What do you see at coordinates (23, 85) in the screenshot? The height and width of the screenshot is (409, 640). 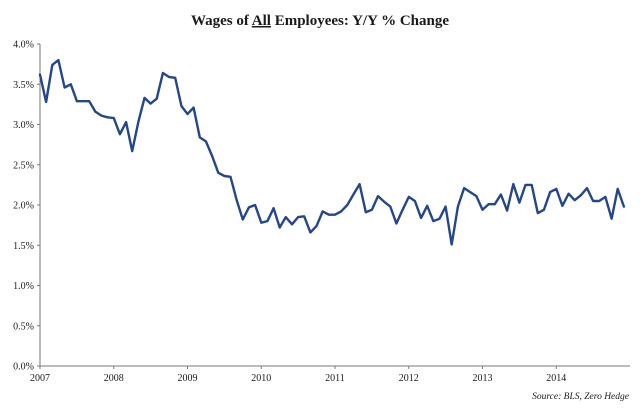 I see `y-tick-label: 3.5%` at bounding box center [23, 85].